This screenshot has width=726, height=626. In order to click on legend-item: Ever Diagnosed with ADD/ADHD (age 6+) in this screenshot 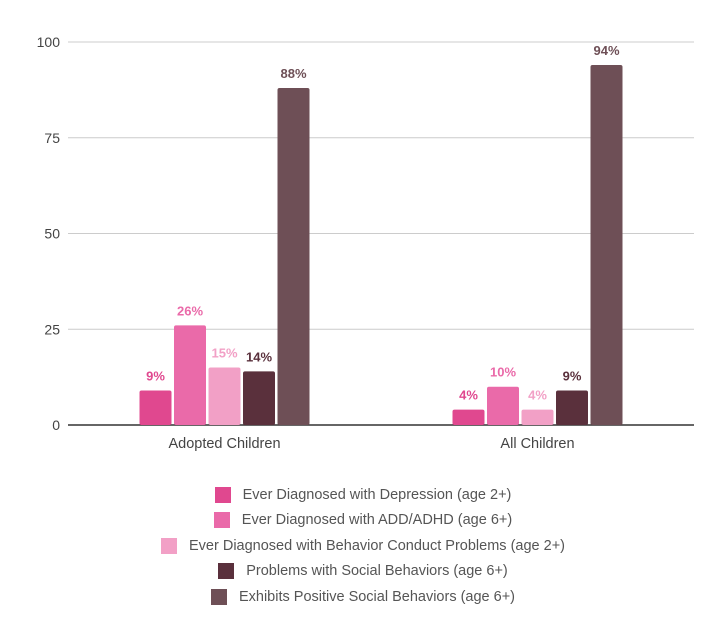, I will do `click(363, 521)`.